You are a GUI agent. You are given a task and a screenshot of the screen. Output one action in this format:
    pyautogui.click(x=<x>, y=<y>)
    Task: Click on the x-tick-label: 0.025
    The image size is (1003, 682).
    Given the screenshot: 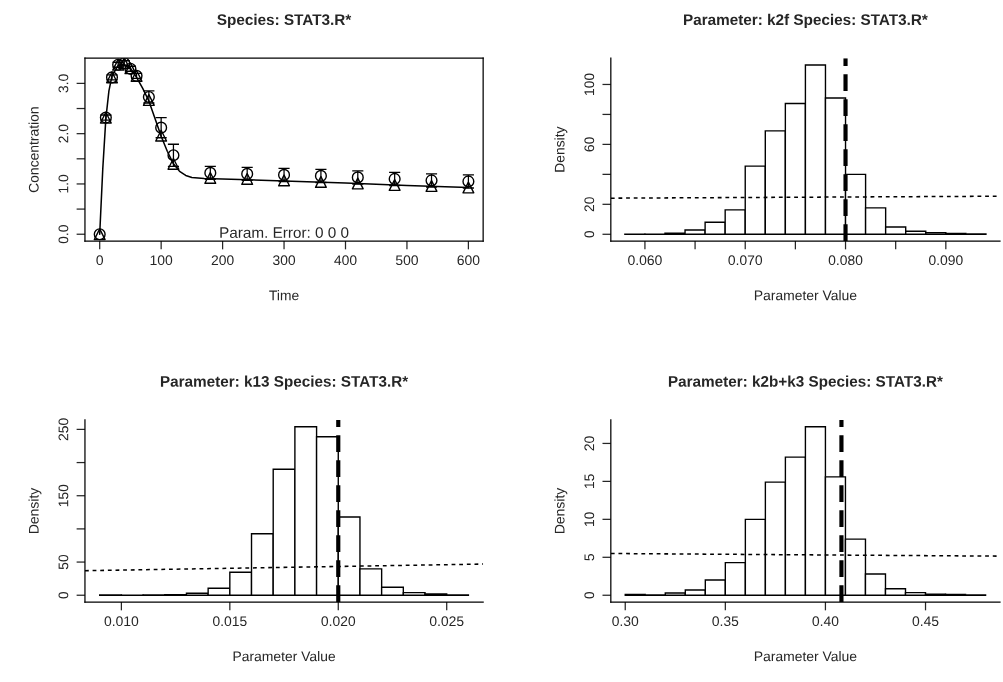 What is the action you would take?
    pyautogui.click(x=446, y=621)
    